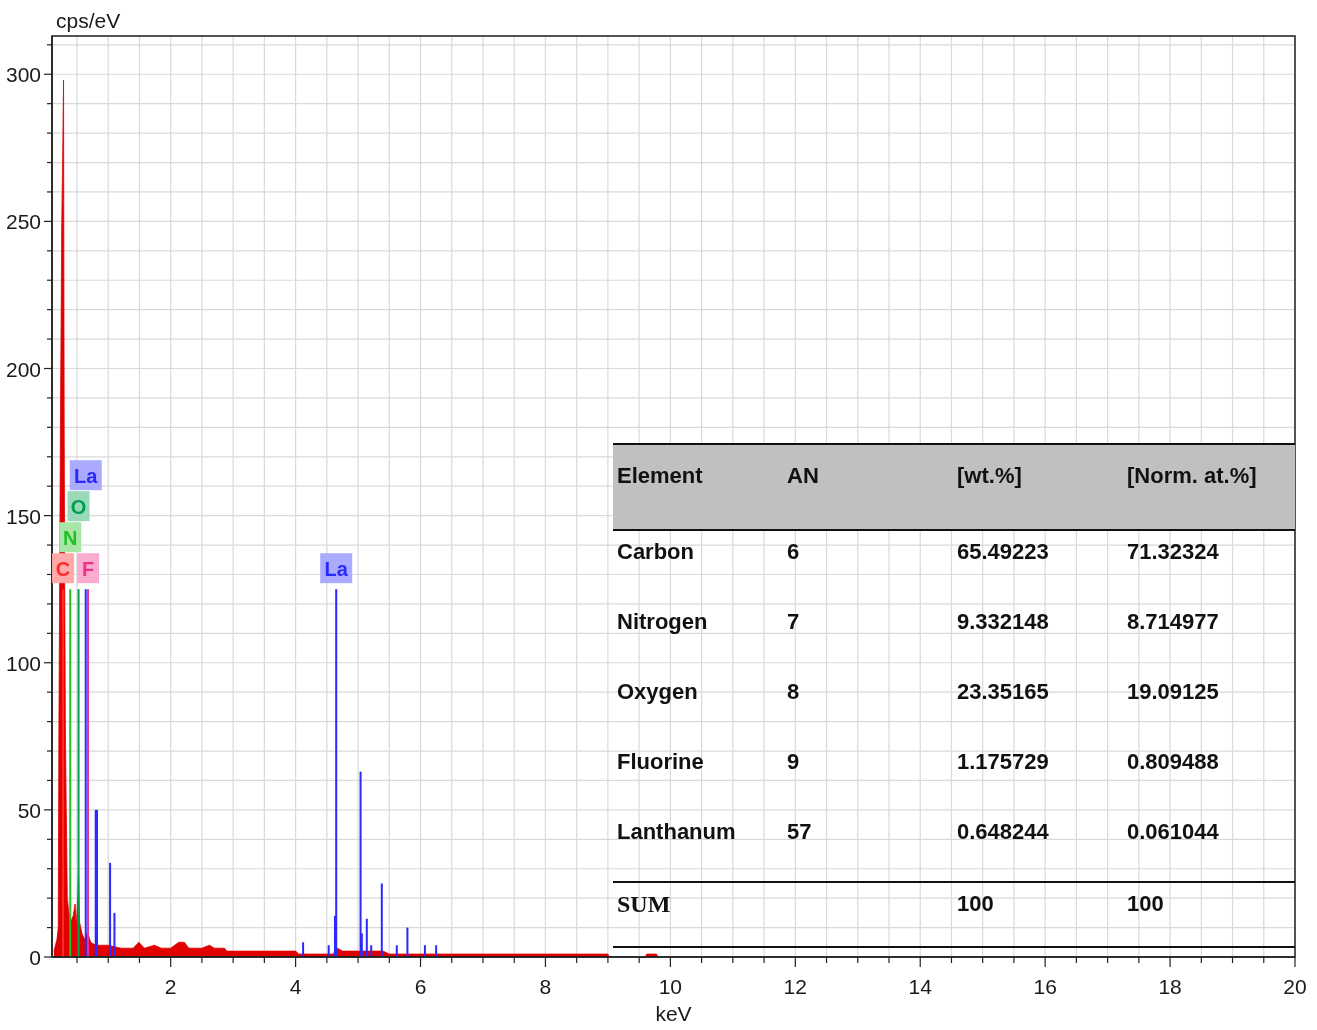 Image resolution: width=1317 pixels, height=1030 pixels. Describe the element at coordinates (170, 986) in the screenshot. I see `x-tick-label: 2` at that location.